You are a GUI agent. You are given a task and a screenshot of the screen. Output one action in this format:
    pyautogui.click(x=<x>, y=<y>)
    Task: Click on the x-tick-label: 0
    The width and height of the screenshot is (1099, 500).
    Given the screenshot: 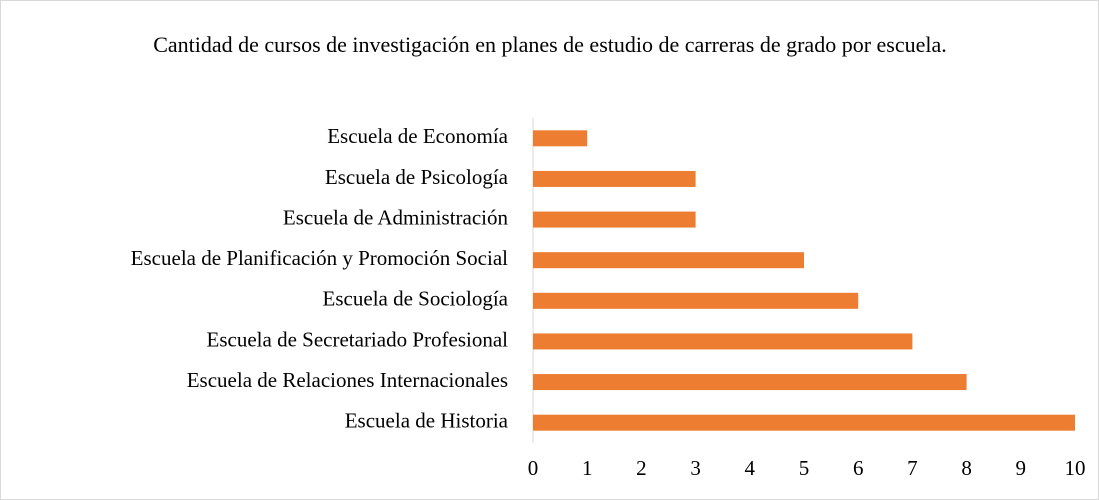 What is the action you would take?
    pyautogui.click(x=533, y=468)
    